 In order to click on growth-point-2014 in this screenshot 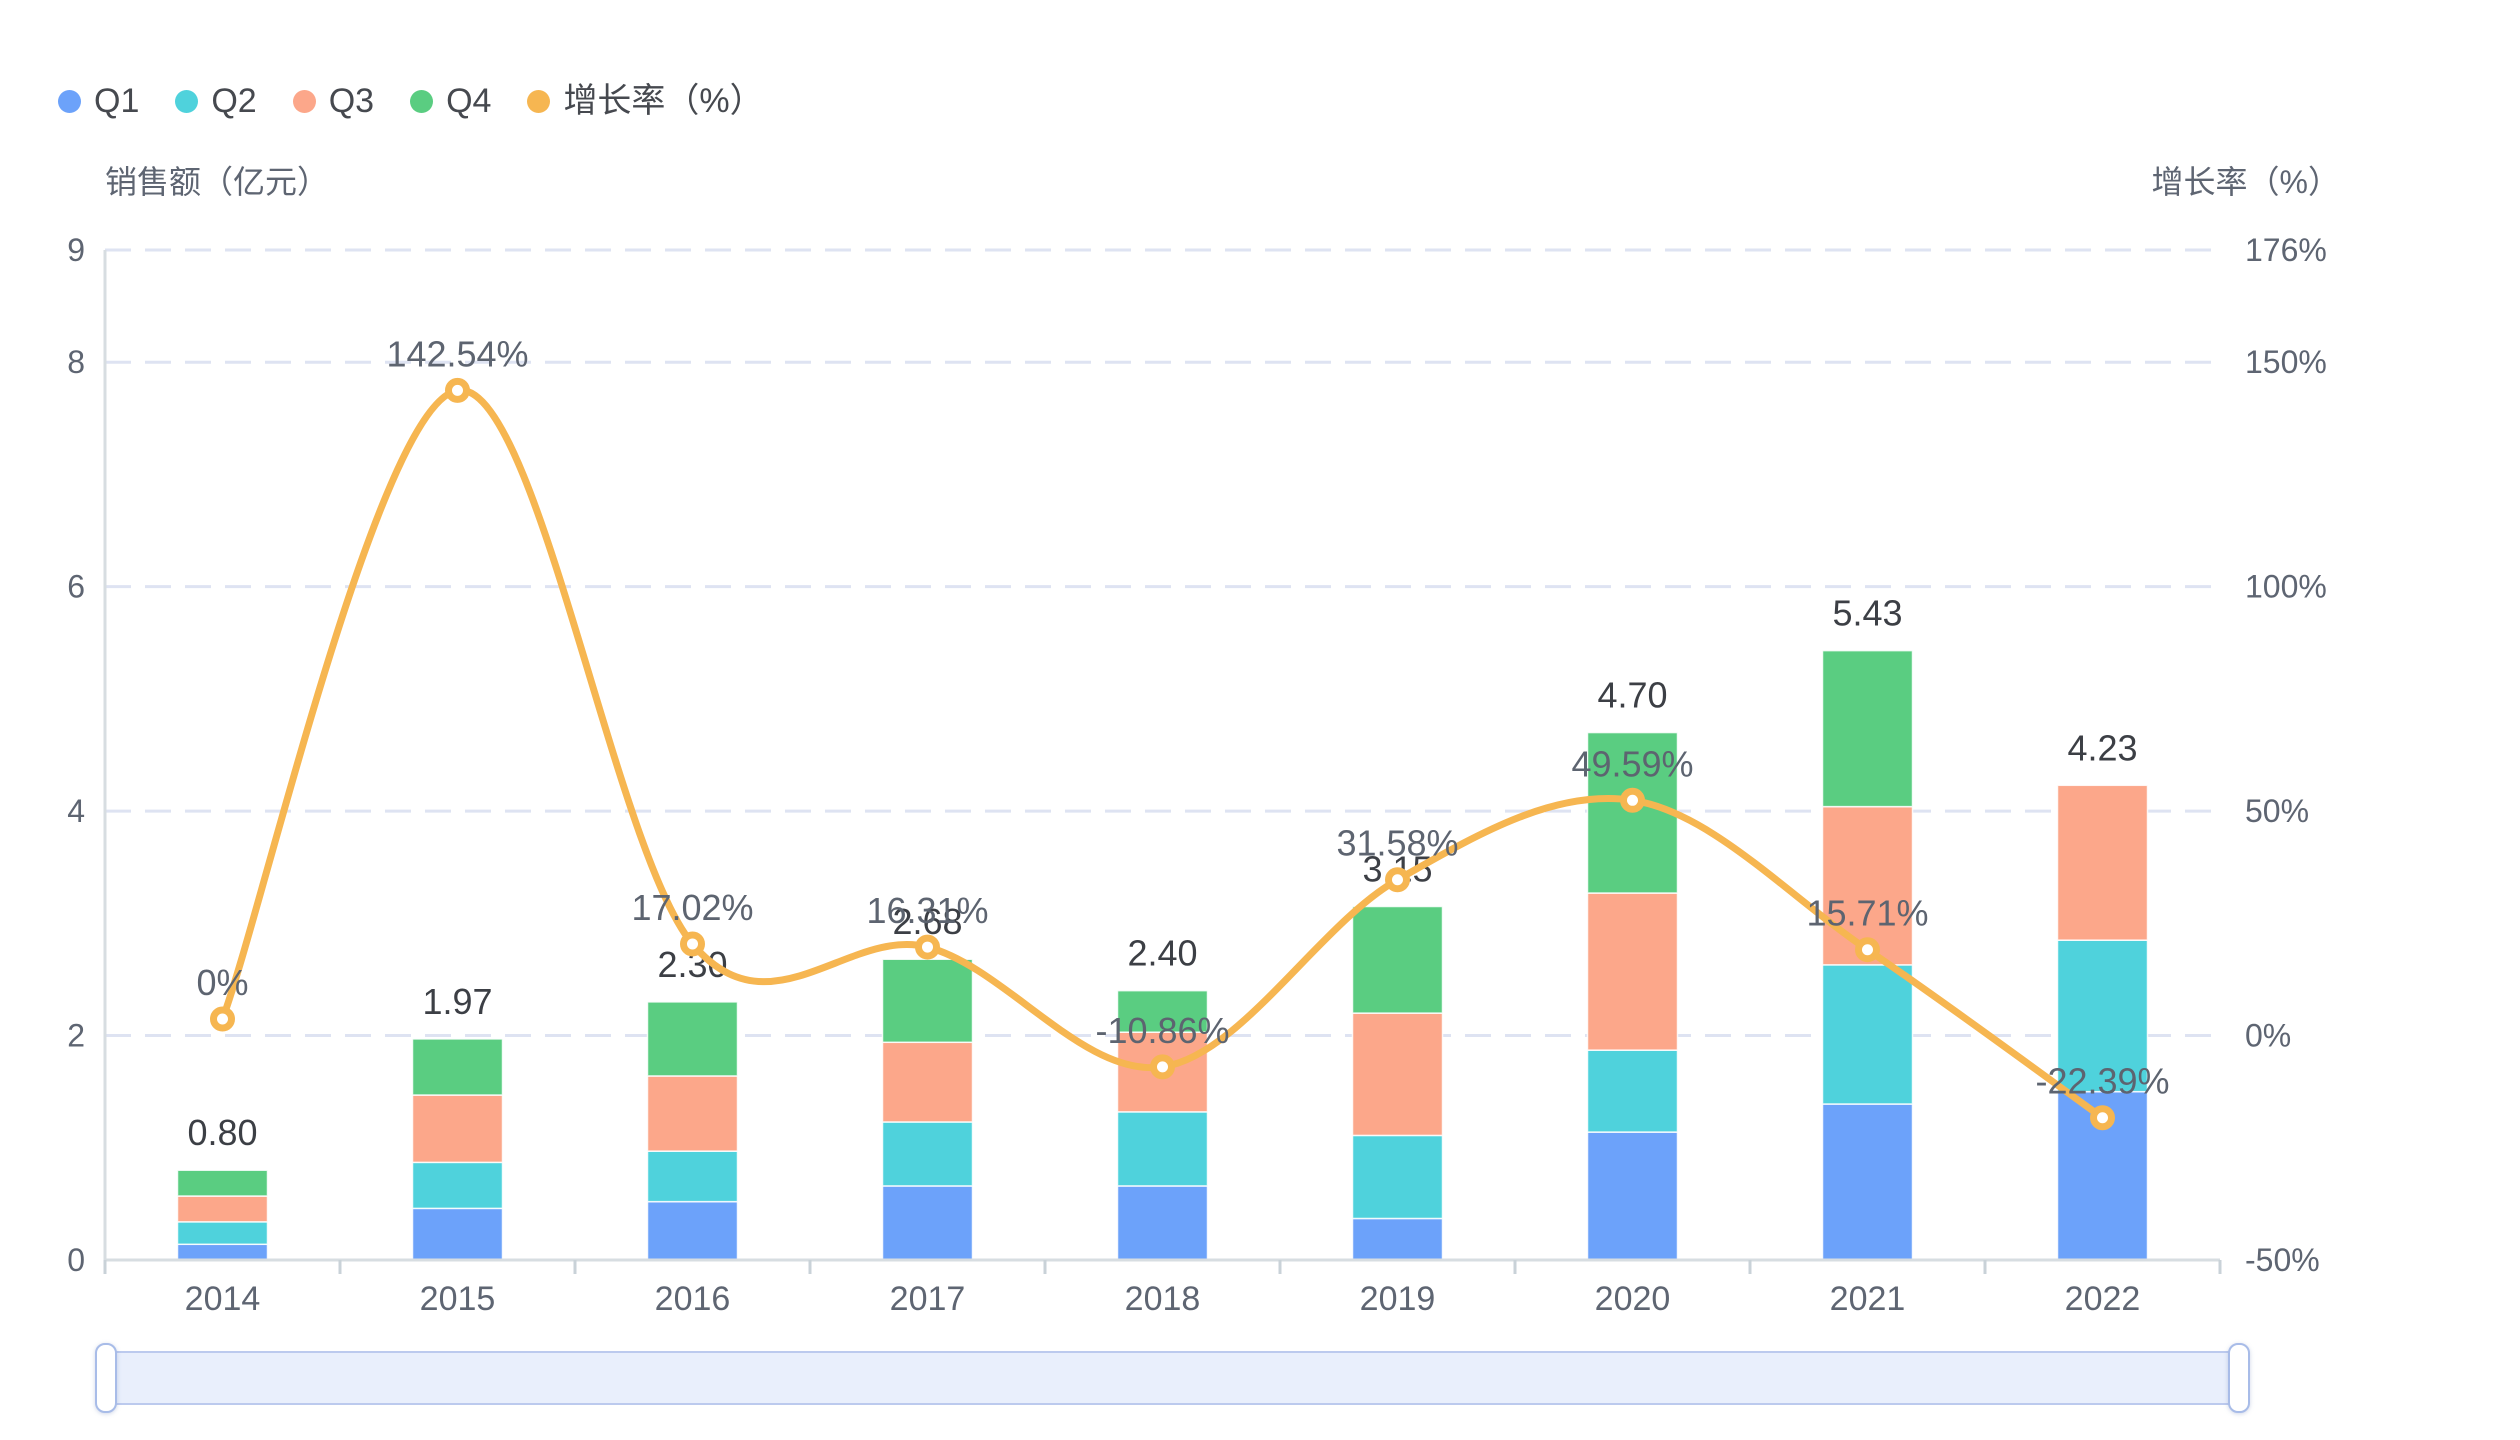, I will do `click(222, 1019)`.